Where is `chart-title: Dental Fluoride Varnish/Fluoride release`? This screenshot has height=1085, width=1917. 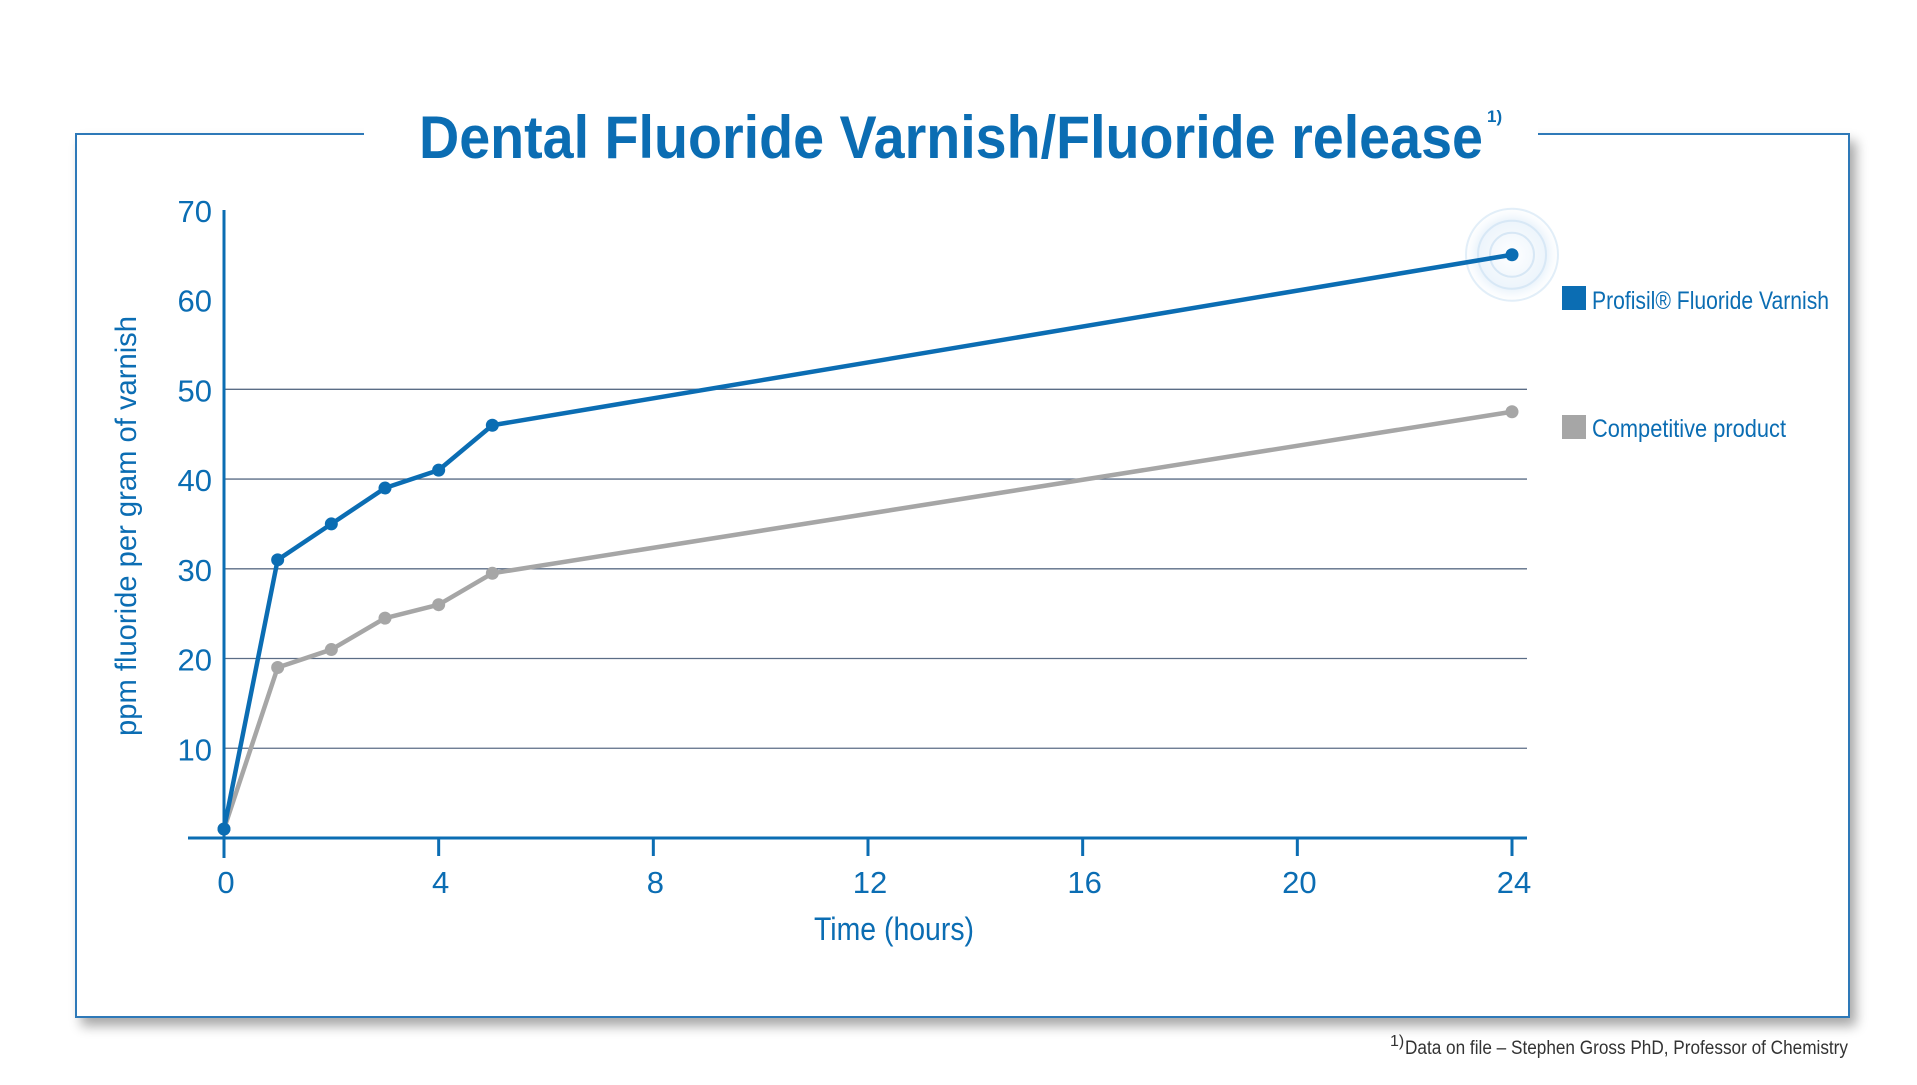 chart-title: Dental Fluoride Varnish/Fluoride release is located at coordinates (951, 137).